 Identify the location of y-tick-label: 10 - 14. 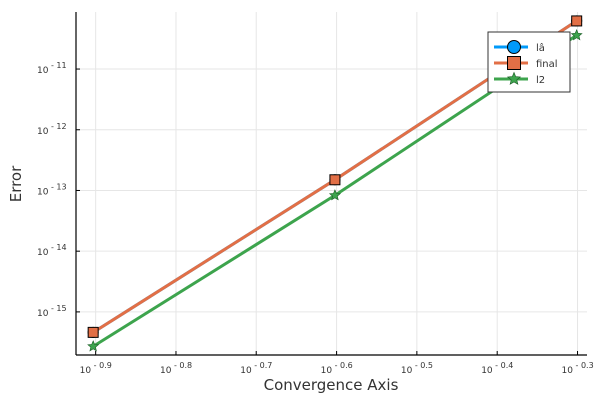
(52, 250).